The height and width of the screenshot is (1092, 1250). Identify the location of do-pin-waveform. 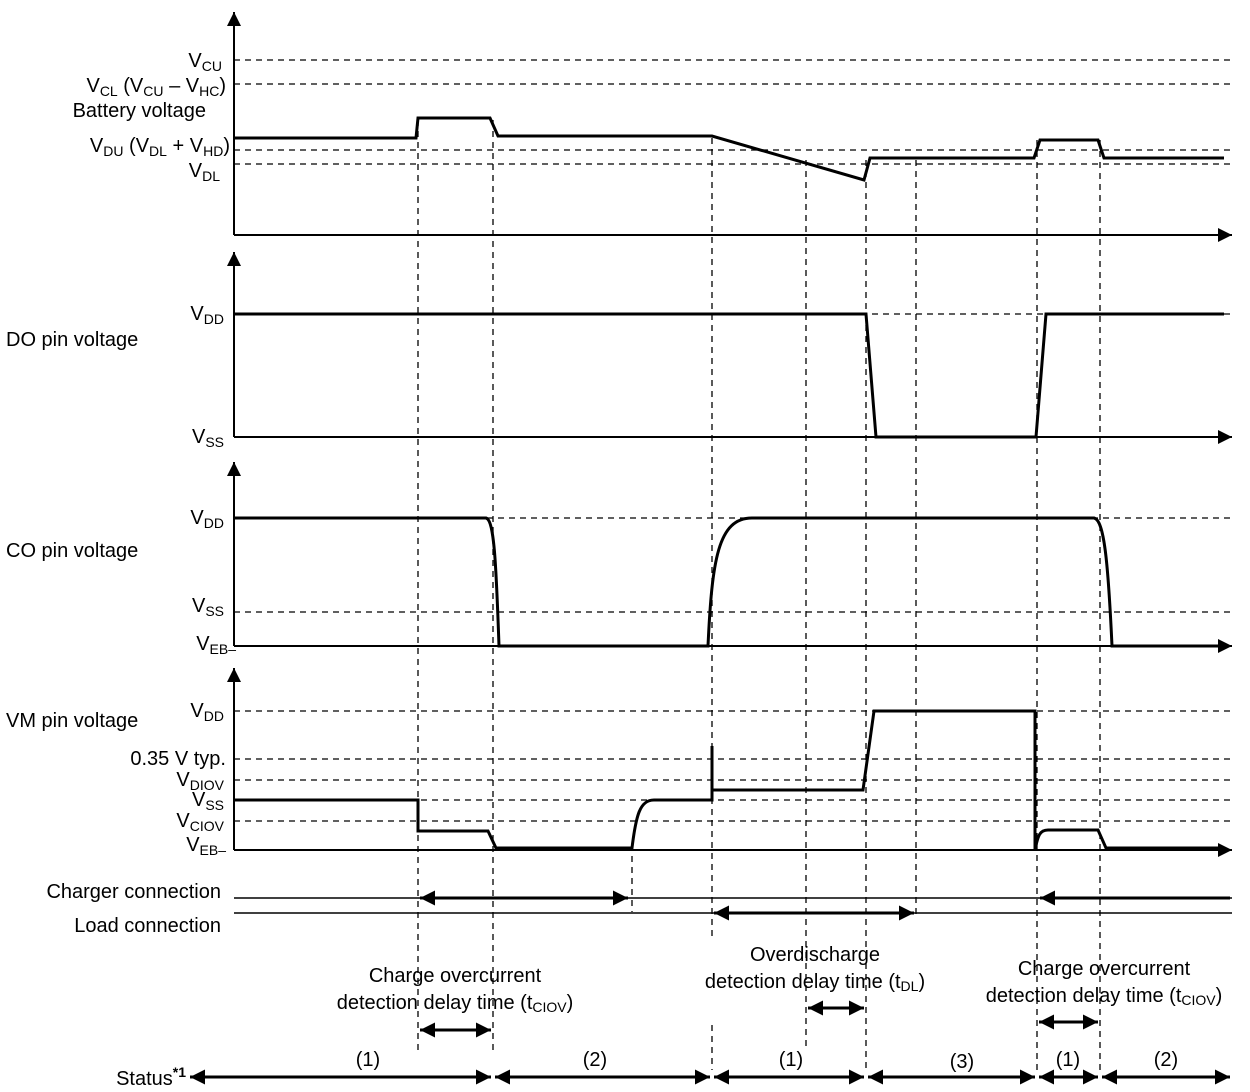
(729, 375).